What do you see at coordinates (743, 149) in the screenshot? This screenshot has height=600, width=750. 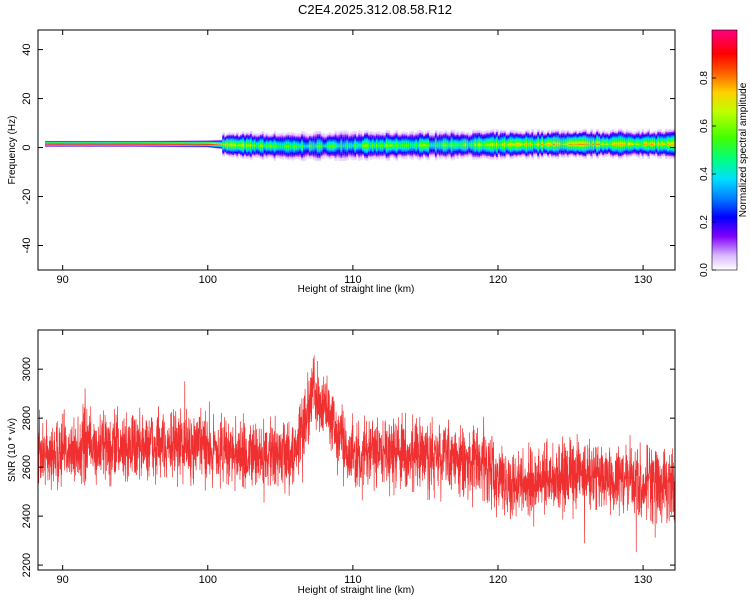 I see `colorbar-label: Normalized spectral amplitude` at bounding box center [743, 149].